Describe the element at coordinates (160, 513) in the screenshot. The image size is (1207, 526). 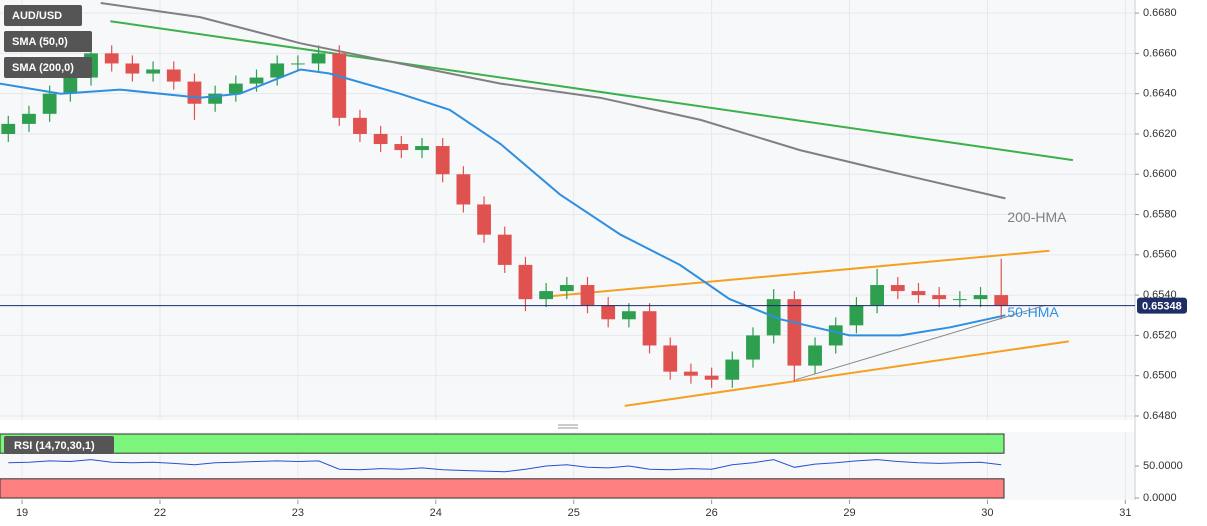
I see `x-tick-label: 22` at that location.